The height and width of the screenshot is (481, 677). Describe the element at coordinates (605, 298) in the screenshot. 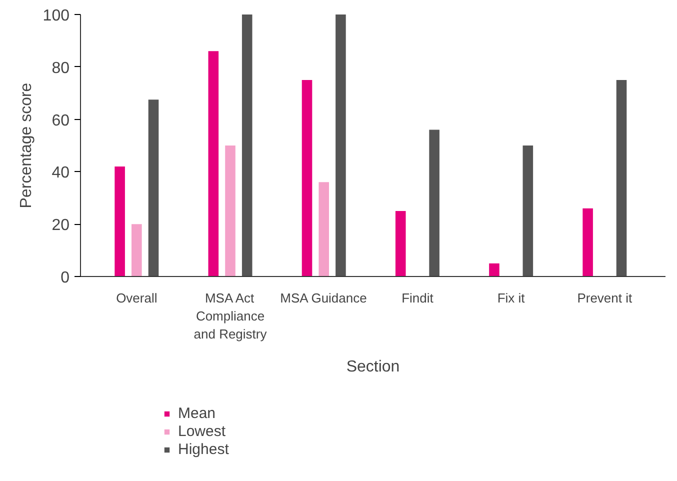

I see `x-tick-label: Prevent it` at that location.